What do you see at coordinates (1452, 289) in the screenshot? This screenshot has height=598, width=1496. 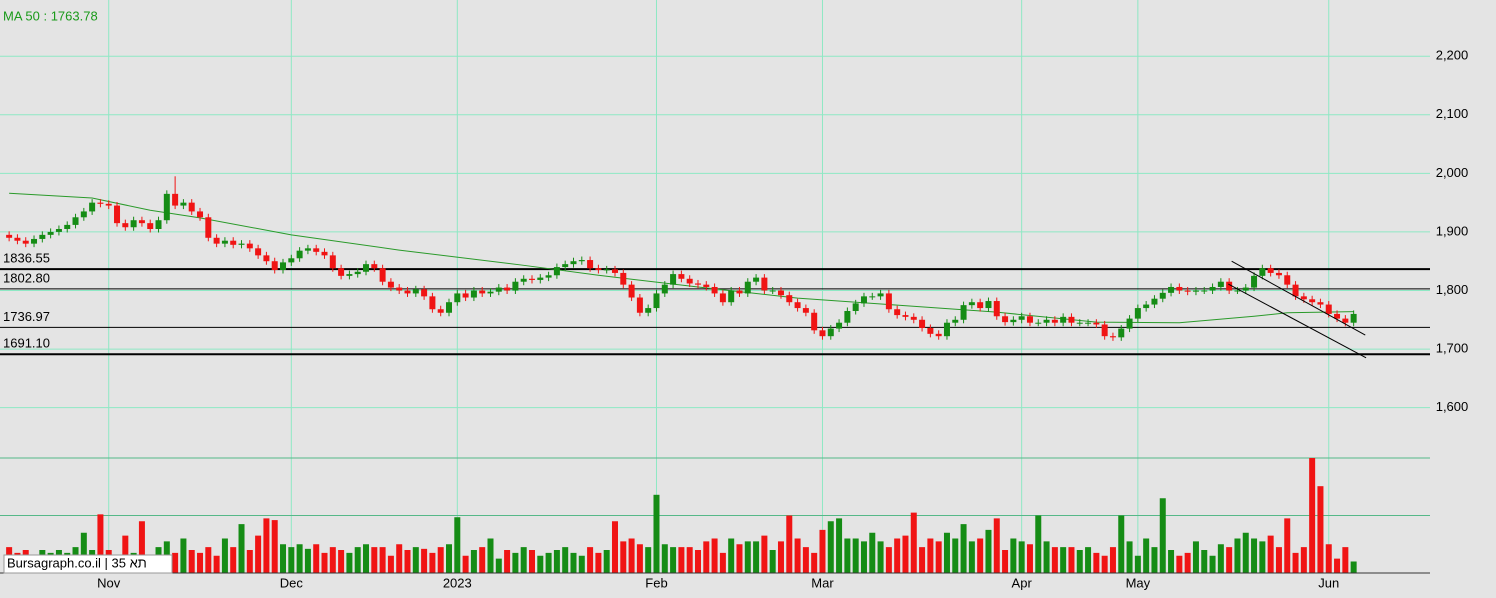 I see `y-tick-label: 1,800` at bounding box center [1452, 289].